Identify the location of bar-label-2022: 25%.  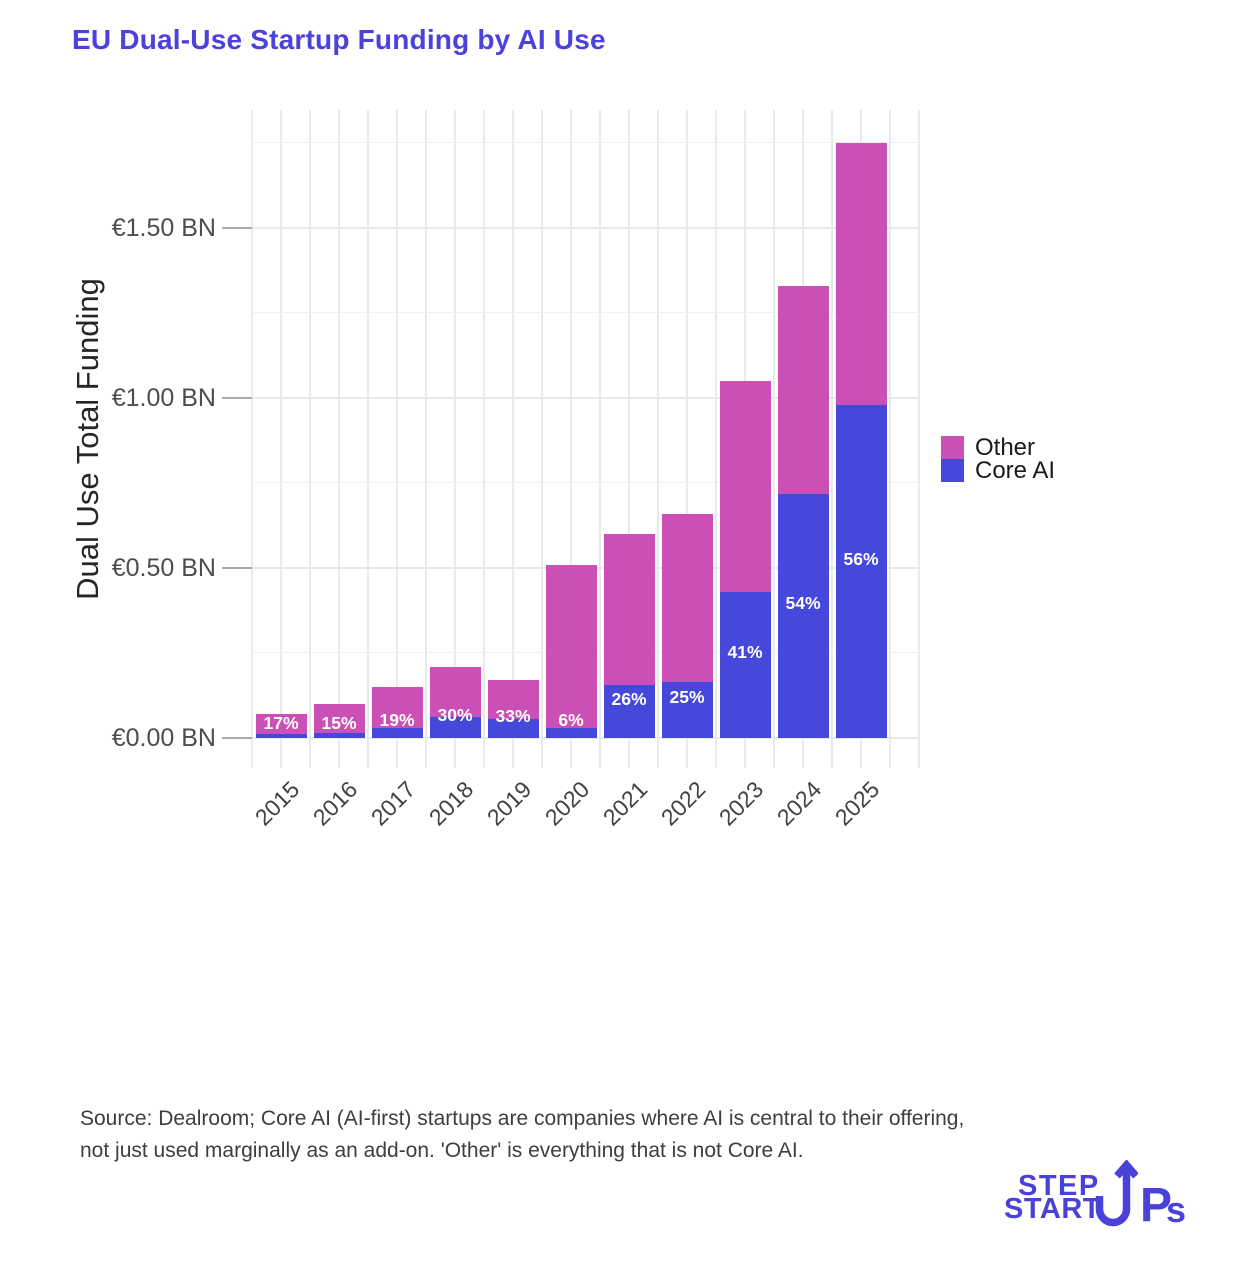
(687, 697).